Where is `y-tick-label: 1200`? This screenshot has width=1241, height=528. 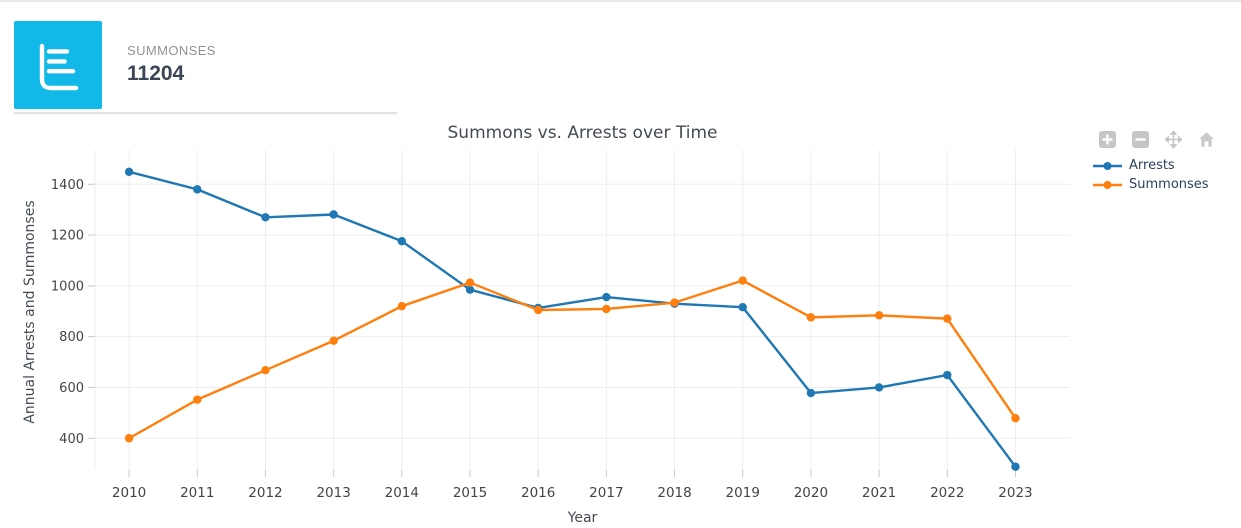
y-tick-label: 1200 is located at coordinates (67, 236).